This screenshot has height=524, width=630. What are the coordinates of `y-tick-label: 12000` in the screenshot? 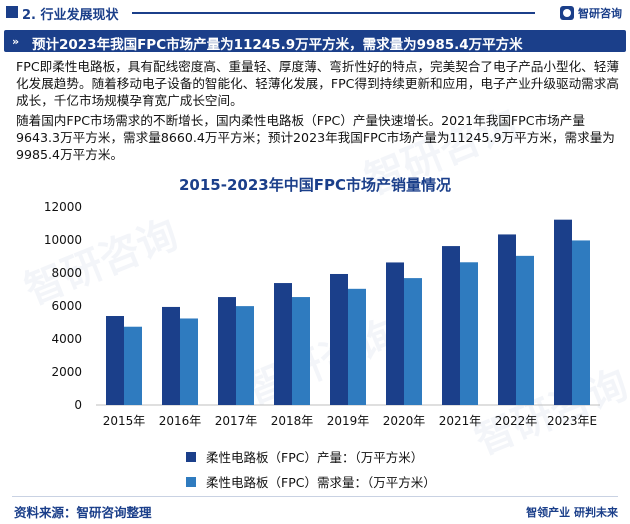 It's located at (63, 207).